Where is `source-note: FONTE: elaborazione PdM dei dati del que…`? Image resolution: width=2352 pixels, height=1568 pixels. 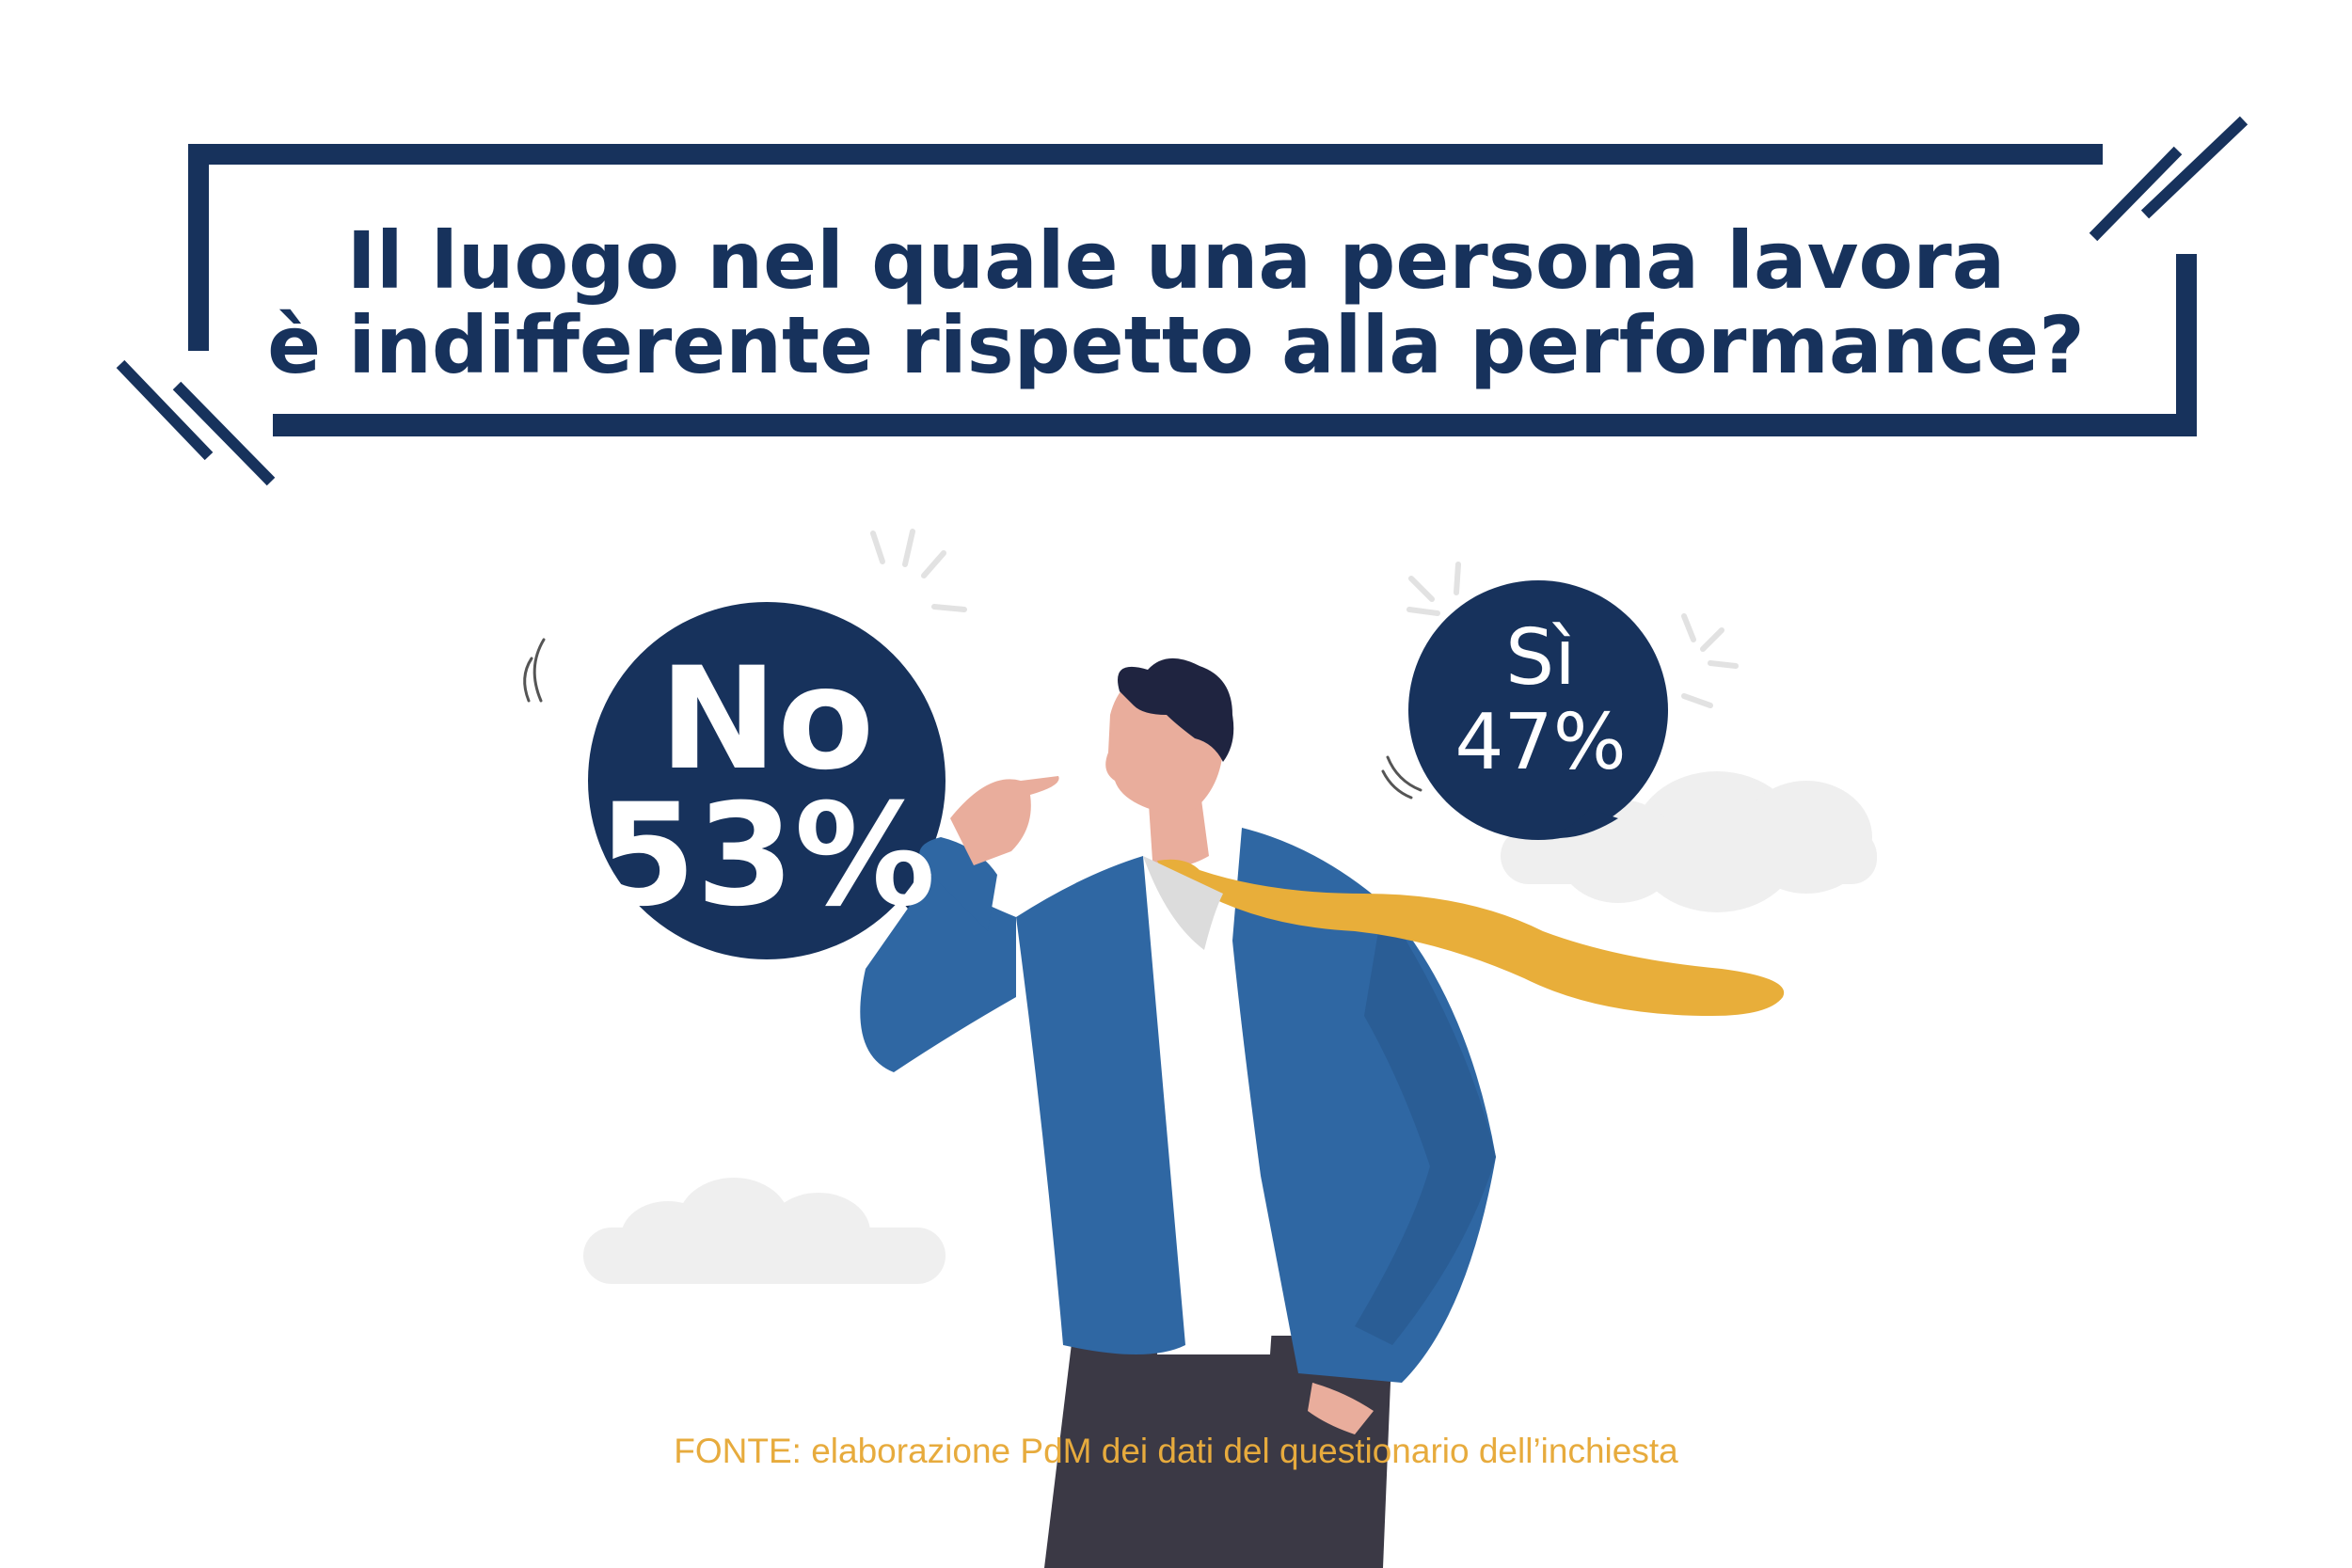
source-note: FONTE: elaborazione PdM dei dati del que… is located at coordinates (1176, 1451).